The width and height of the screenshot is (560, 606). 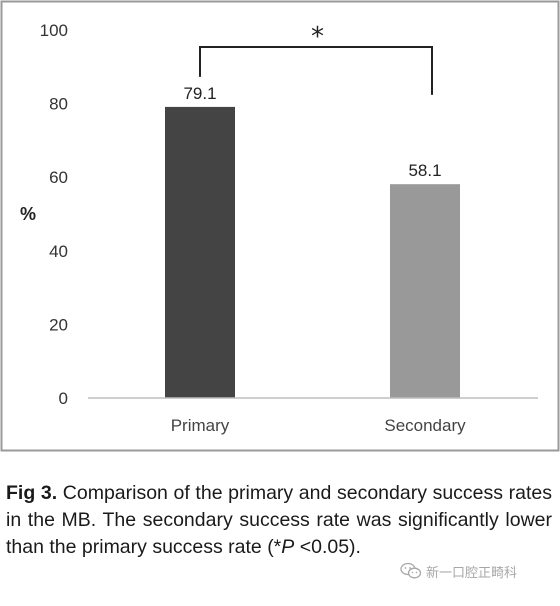 What do you see at coordinates (200, 252) in the screenshot?
I see `bar-primary` at bounding box center [200, 252].